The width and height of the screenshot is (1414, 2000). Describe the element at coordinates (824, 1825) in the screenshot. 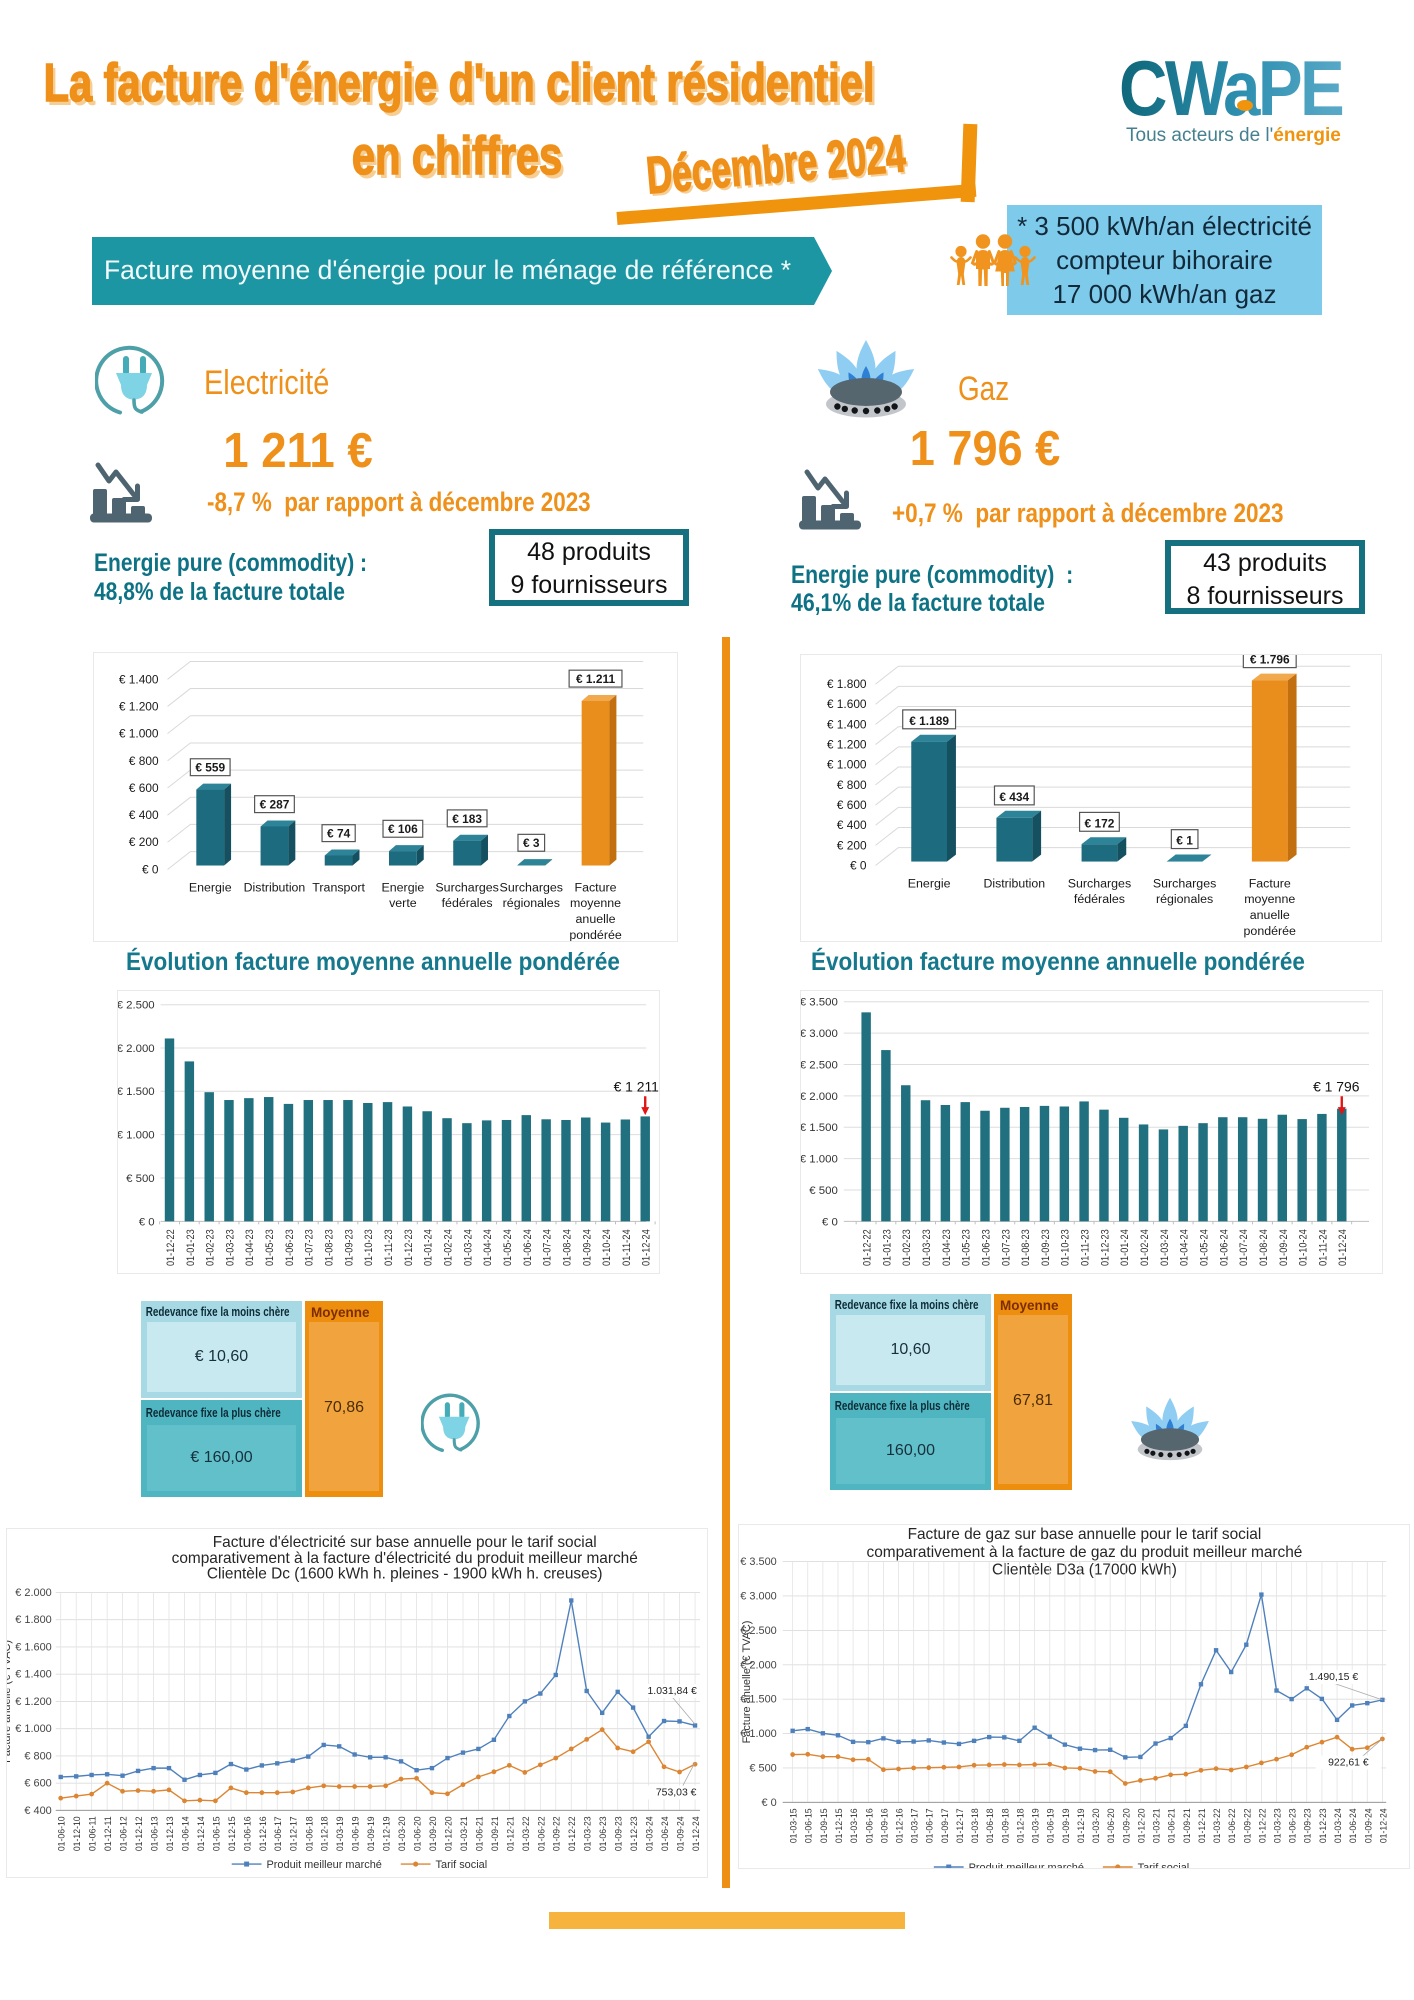

I see `svg-text: 01-09-15` at that location.